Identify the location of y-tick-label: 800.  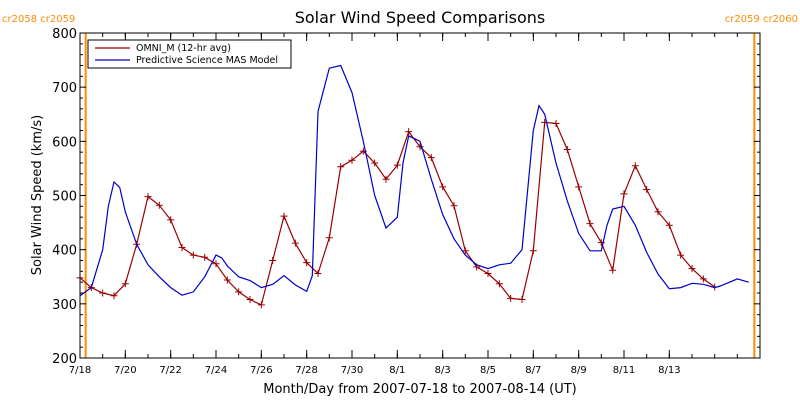
(64, 34).